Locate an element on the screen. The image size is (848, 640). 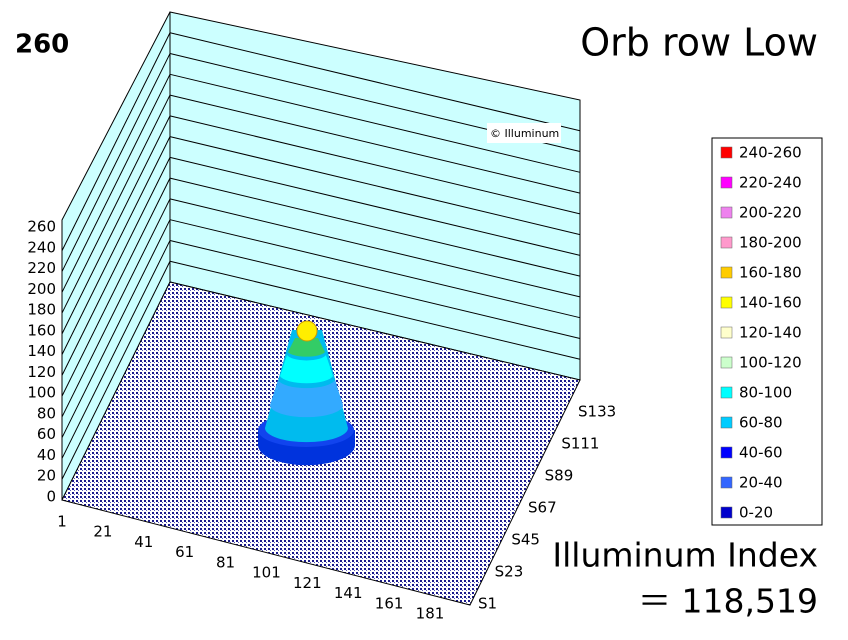
x-tick-label: 1 is located at coordinates (62, 522).